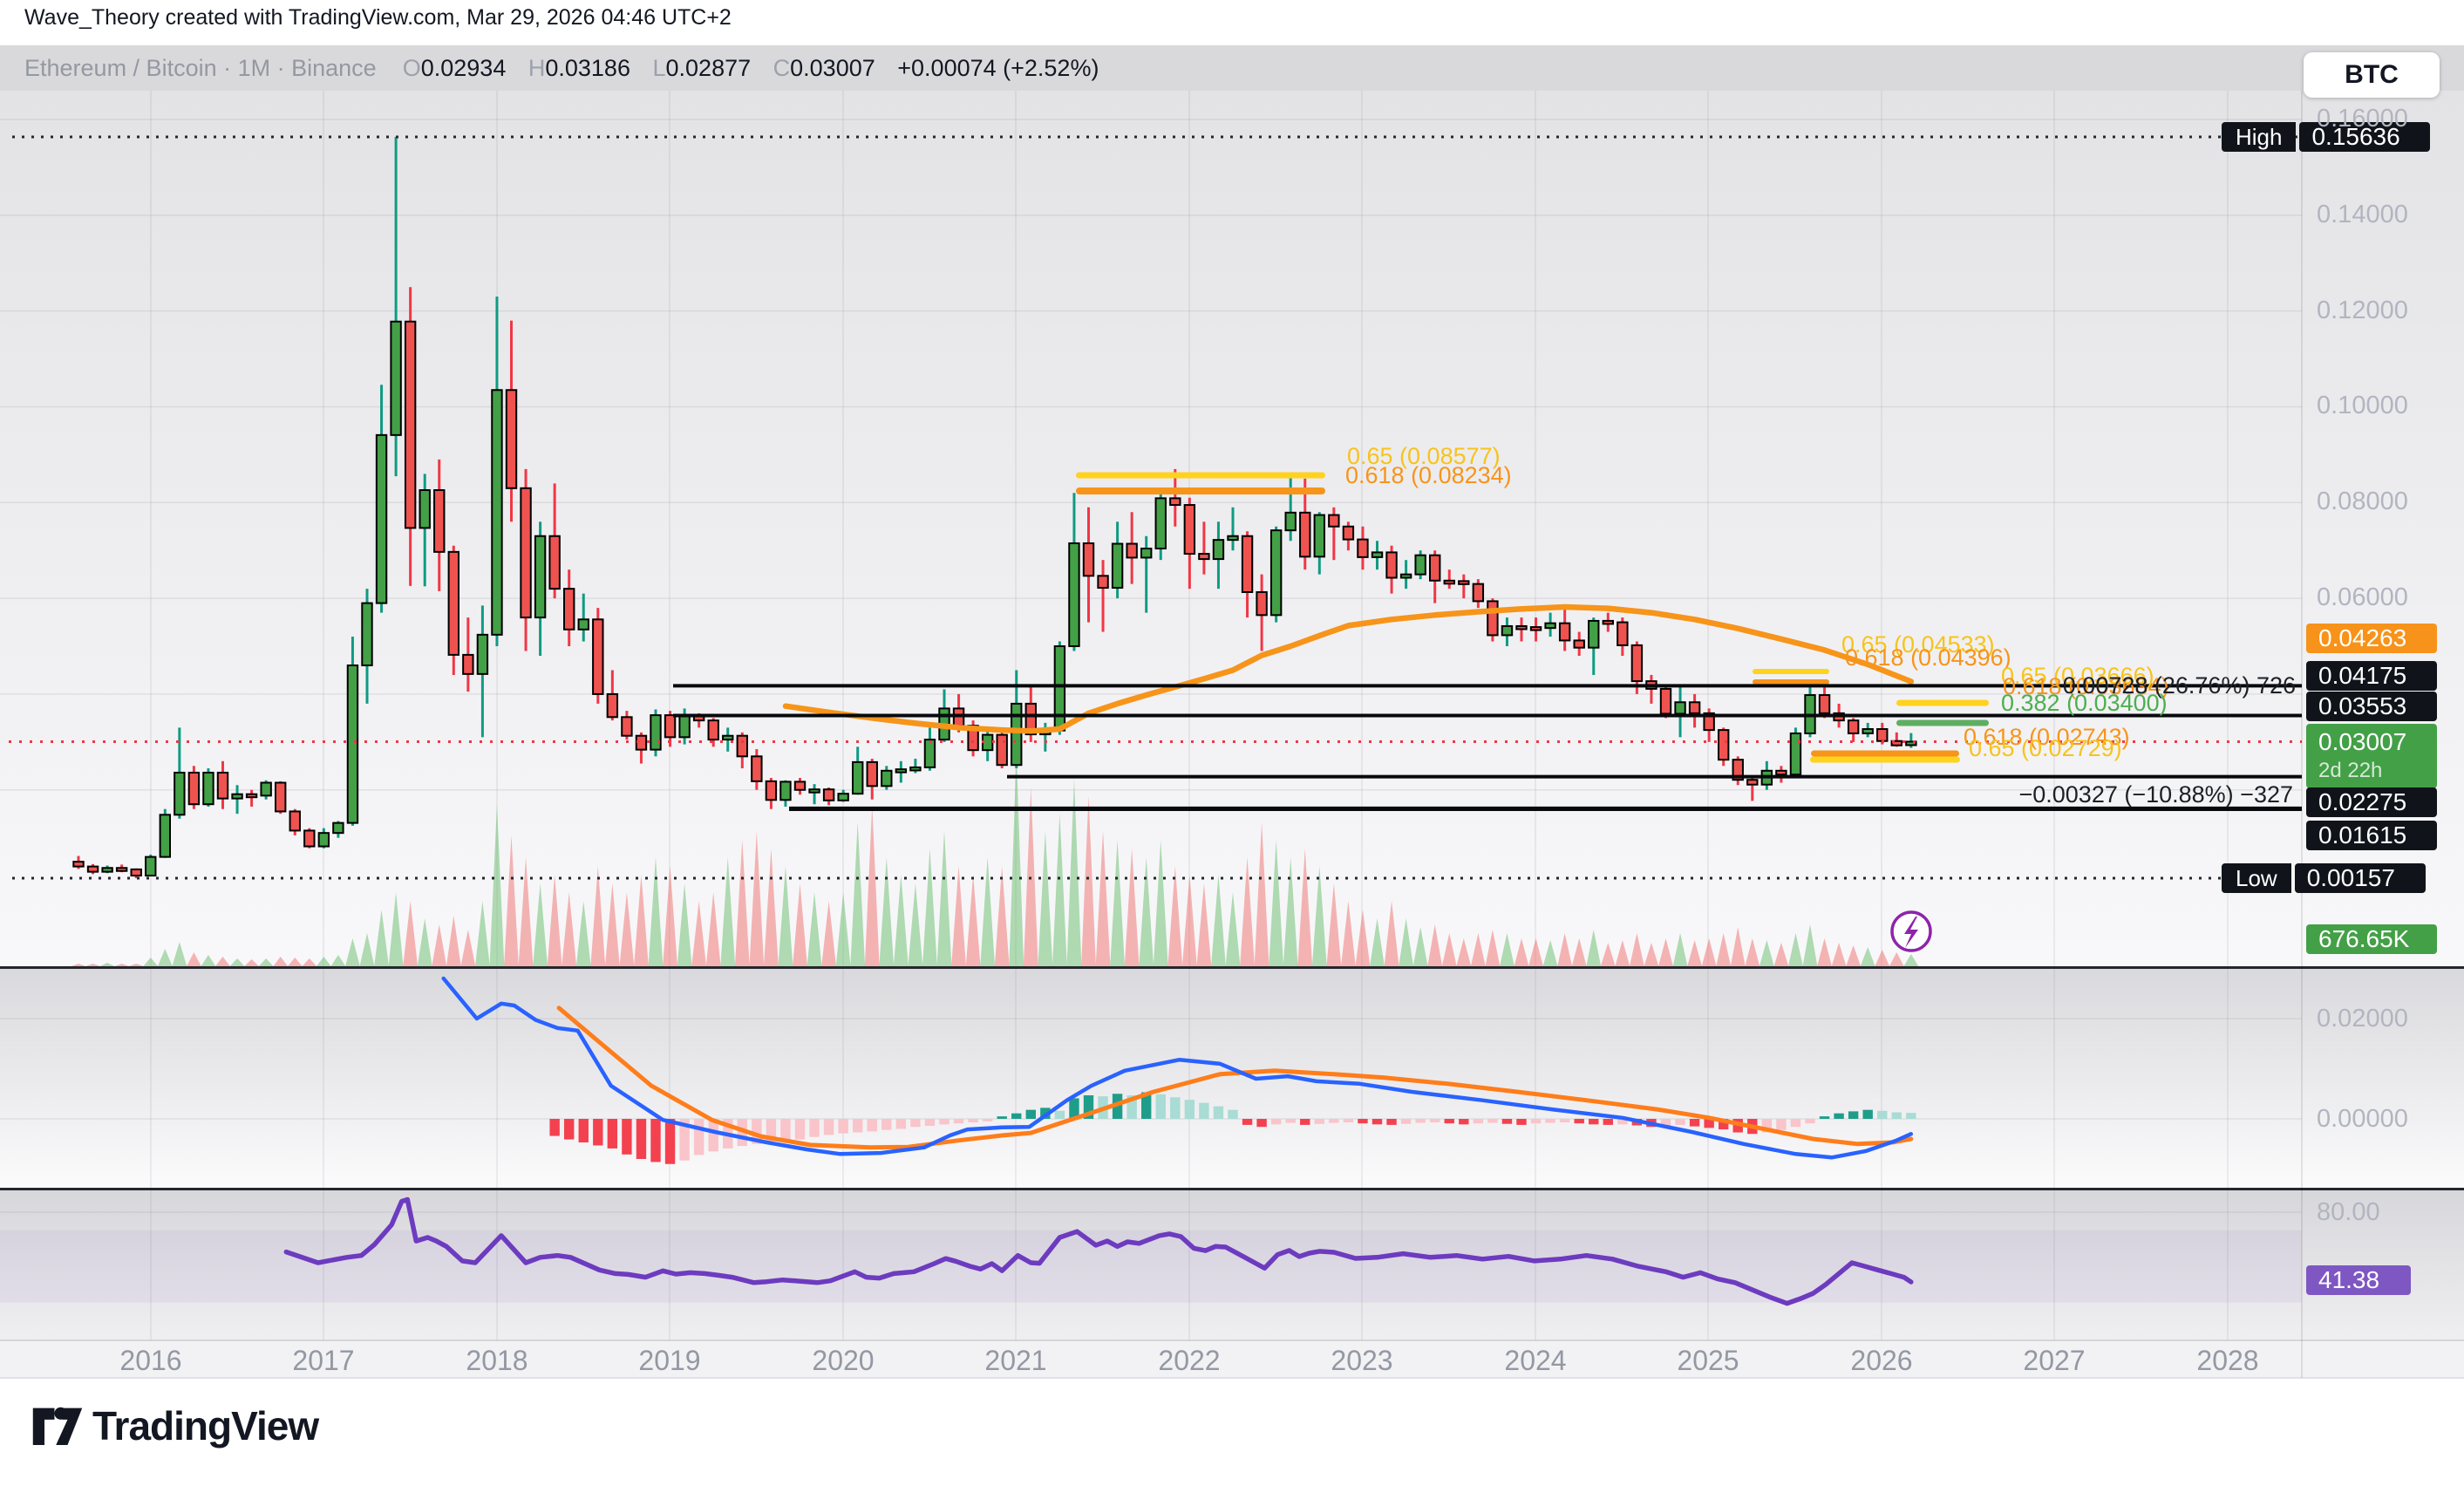  Describe the element at coordinates (2362, 119) in the screenshot. I see `price-scale-tick: 0.16000` at that location.